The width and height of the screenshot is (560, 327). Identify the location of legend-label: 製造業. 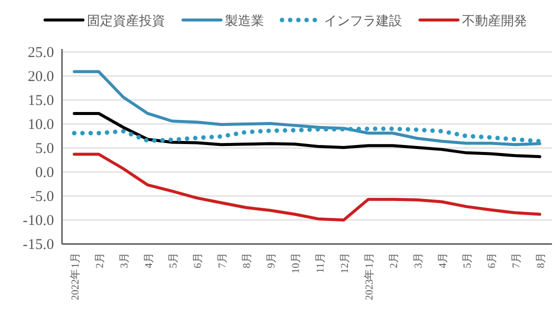
(244, 20).